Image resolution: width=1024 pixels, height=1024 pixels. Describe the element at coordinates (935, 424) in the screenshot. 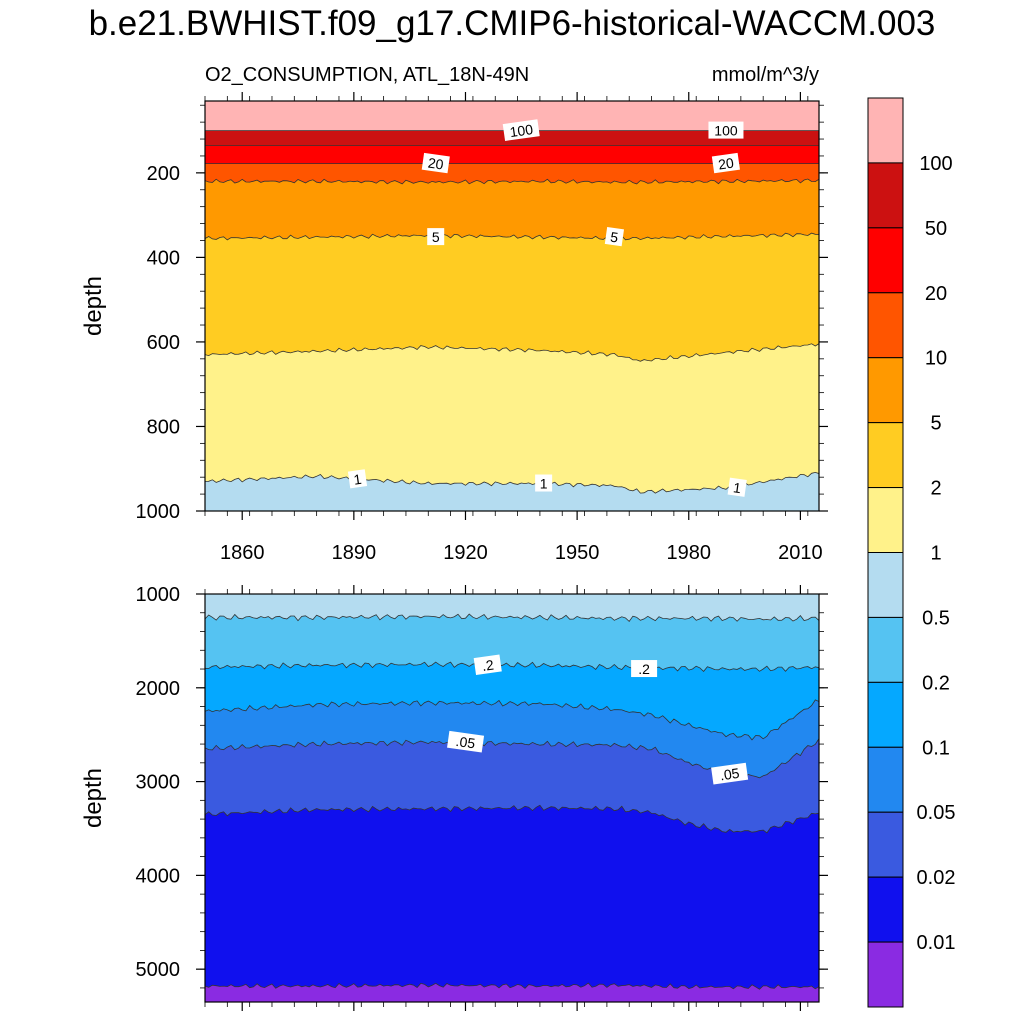

I see `colorbar-label: 5` at that location.